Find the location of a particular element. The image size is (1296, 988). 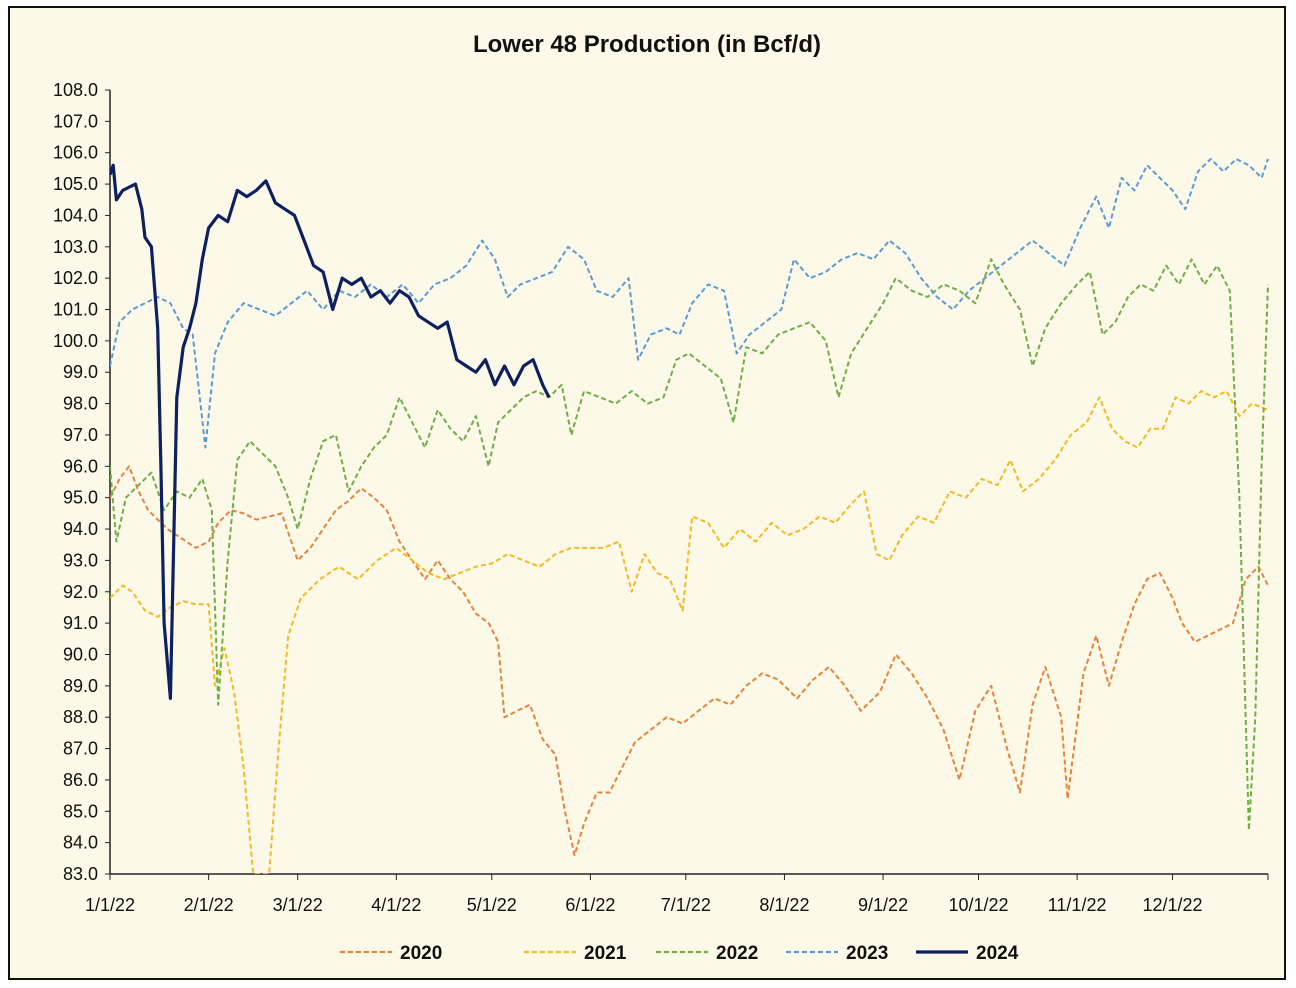

legend-label-2020: 2020 is located at coordinates (421, 953).